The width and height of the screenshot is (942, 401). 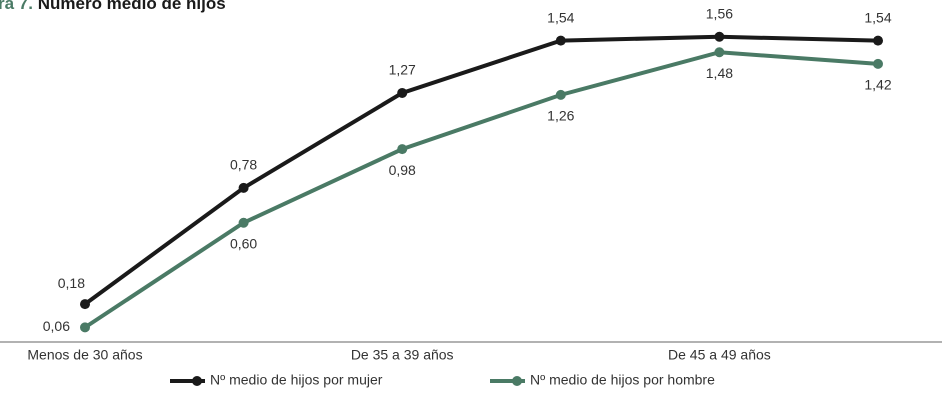 I want to click on data-label: 1,48, so click(x=719, y=73).